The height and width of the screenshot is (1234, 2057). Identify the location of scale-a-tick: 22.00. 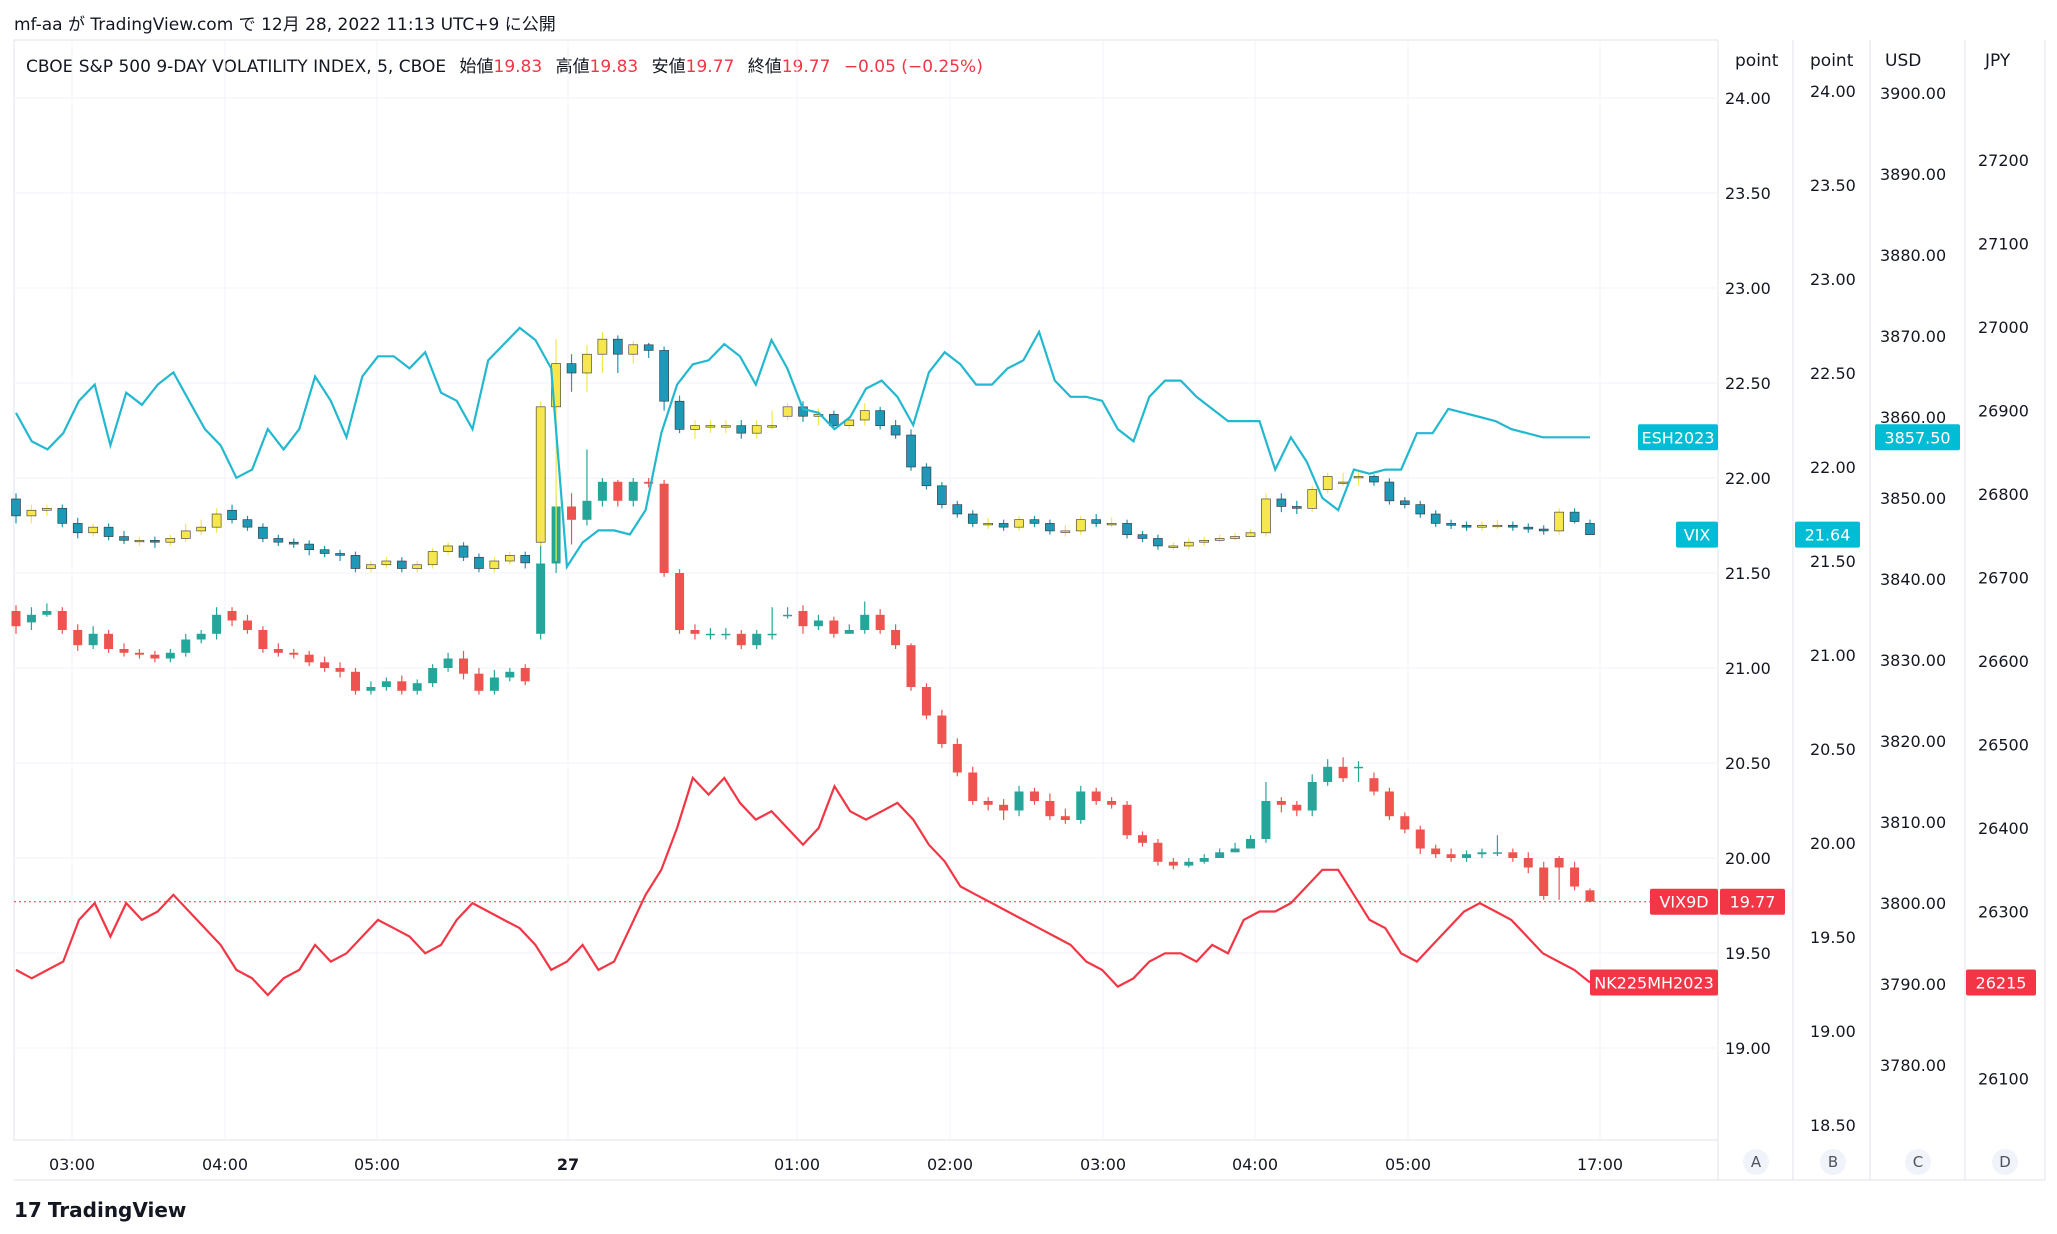
(1748, 478).